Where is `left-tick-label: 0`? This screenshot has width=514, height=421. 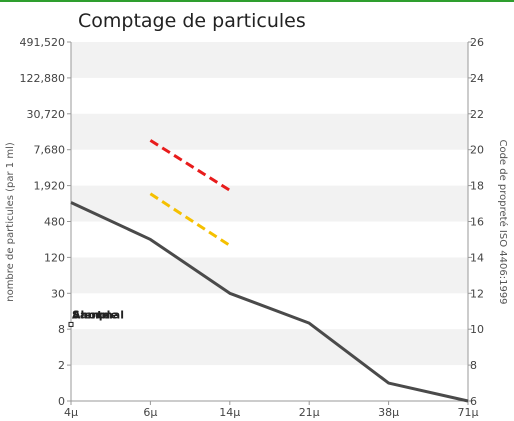 left-tick-label: 0 is located at coordinates (61, 401).